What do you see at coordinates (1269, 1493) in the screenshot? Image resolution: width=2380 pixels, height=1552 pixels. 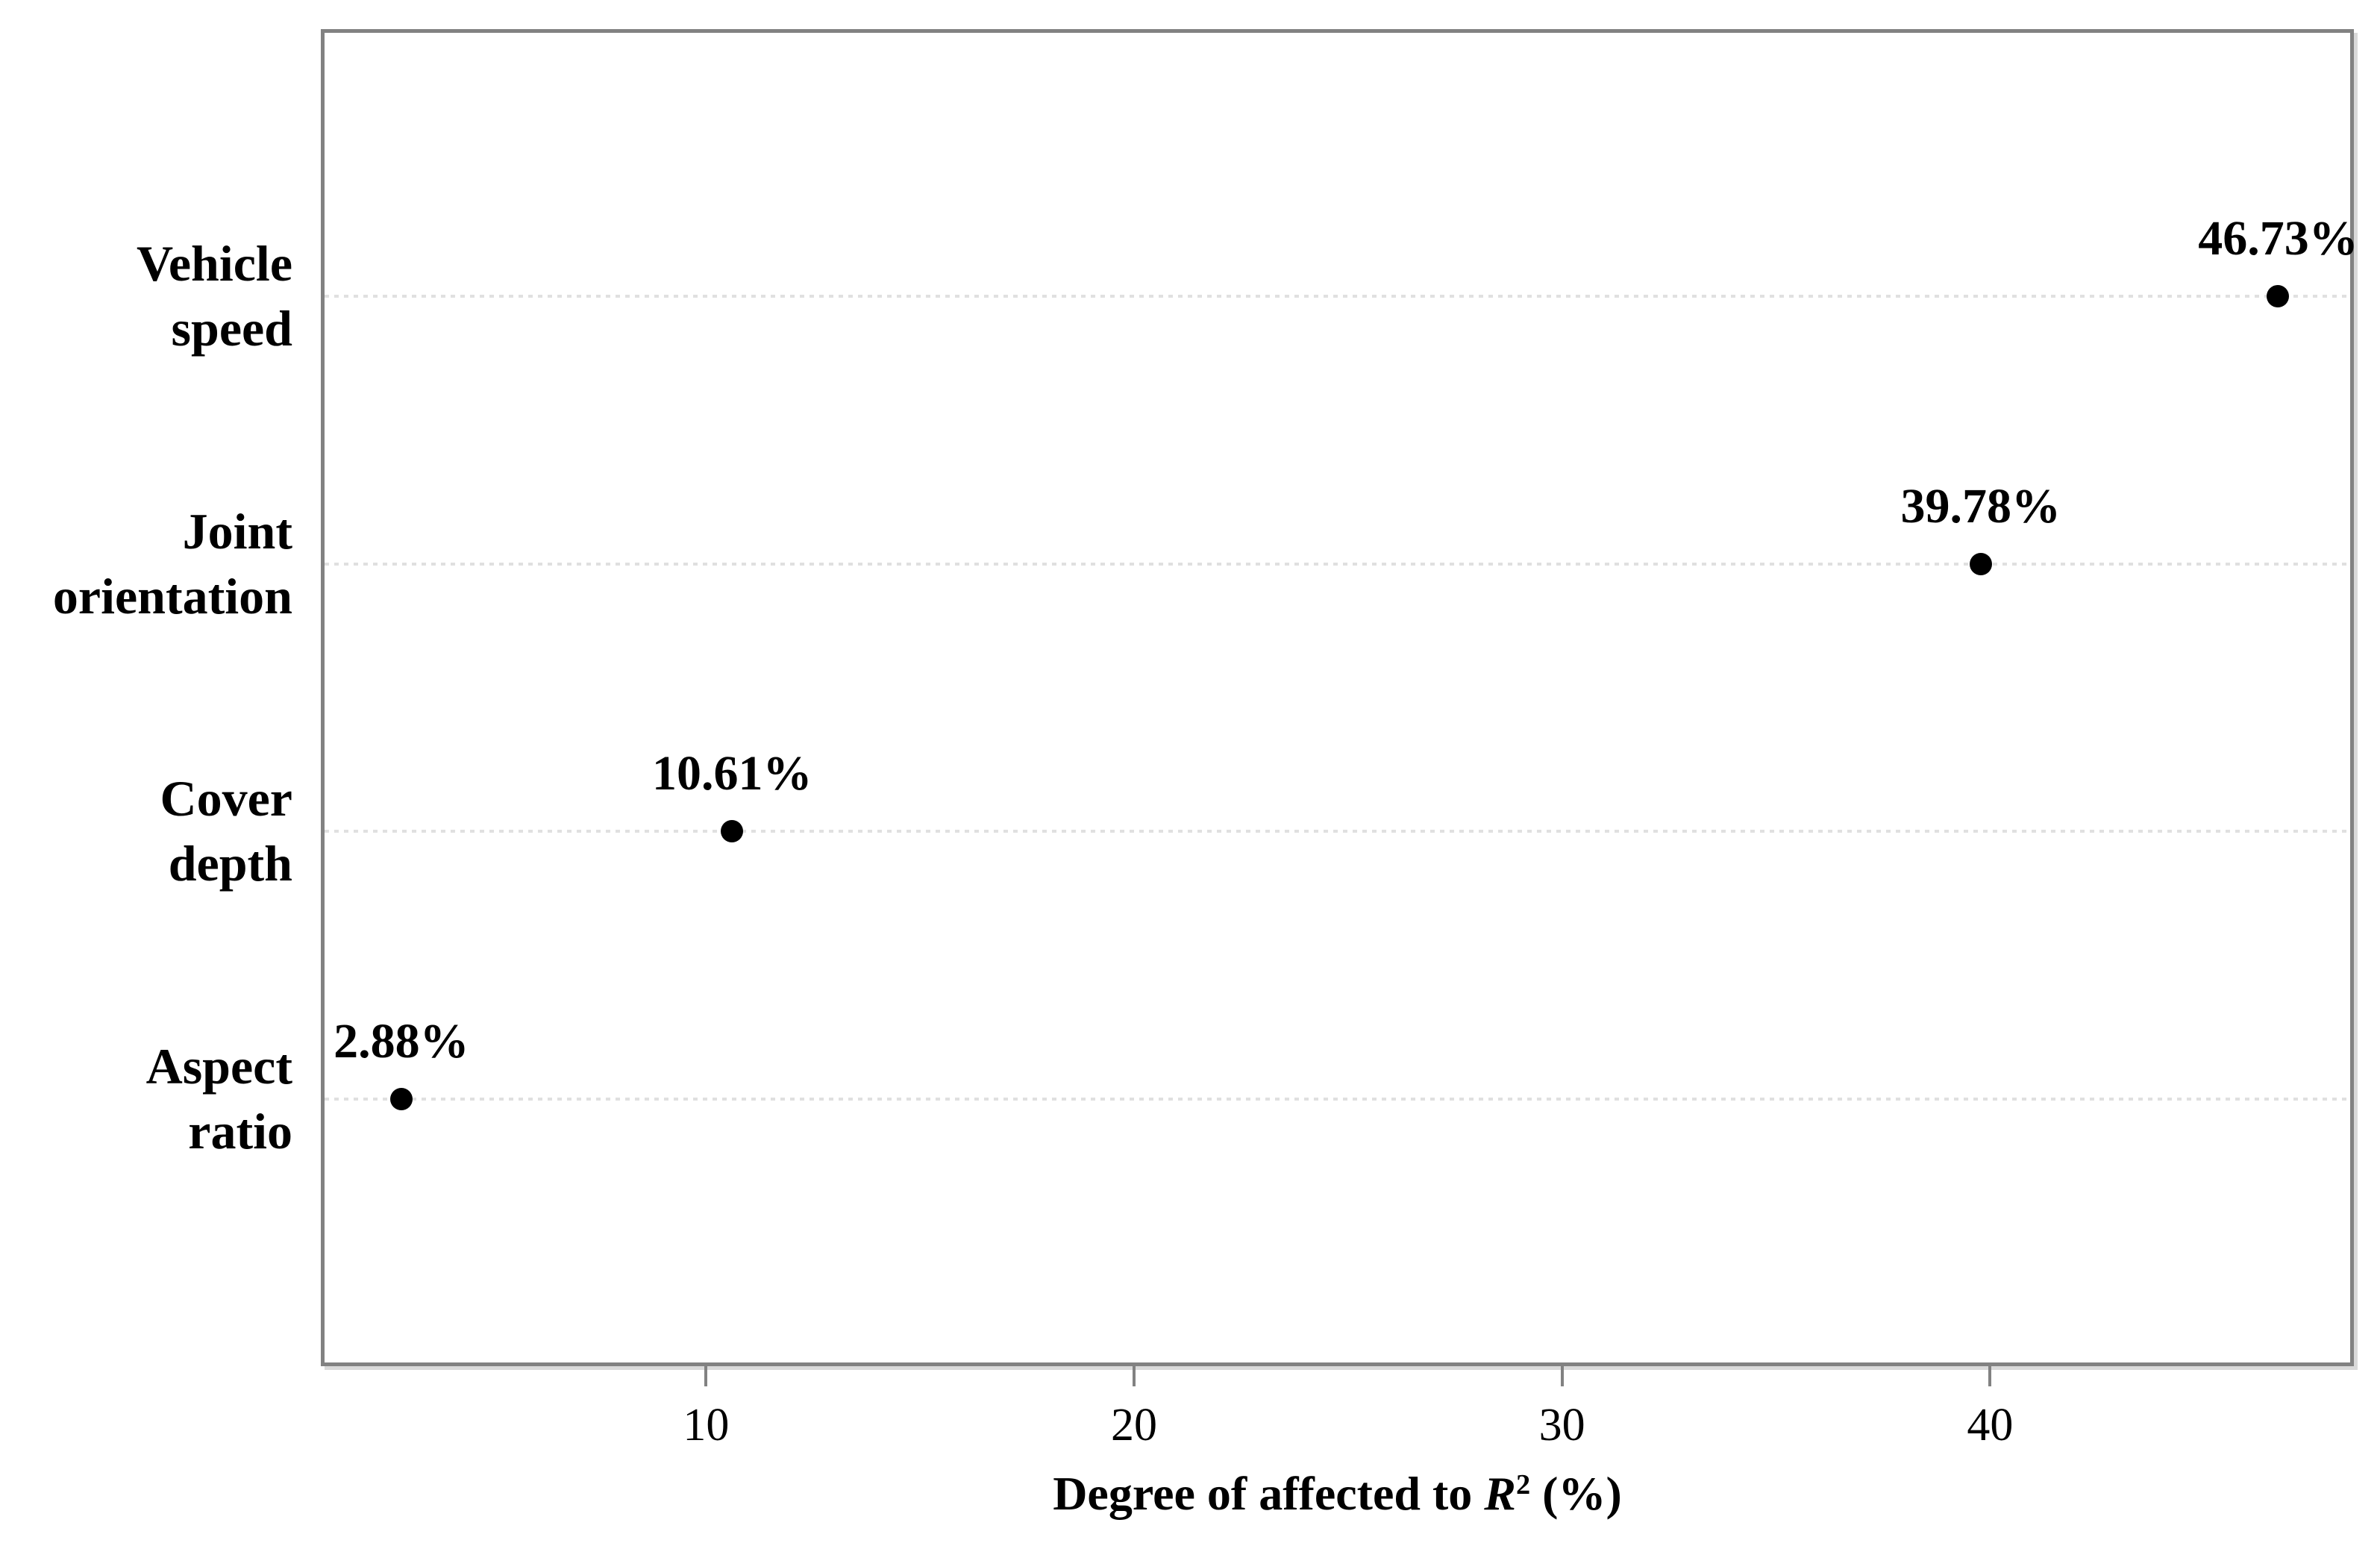 I see `x-axis-title-text: Degree of affected to` at bounding box center [1269, 1493].